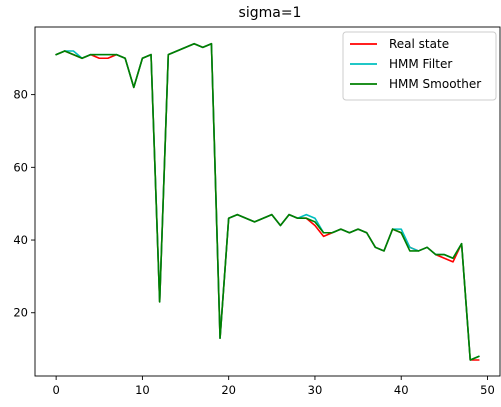  I want to click on x-tick-label: 10, so click(142, 390).